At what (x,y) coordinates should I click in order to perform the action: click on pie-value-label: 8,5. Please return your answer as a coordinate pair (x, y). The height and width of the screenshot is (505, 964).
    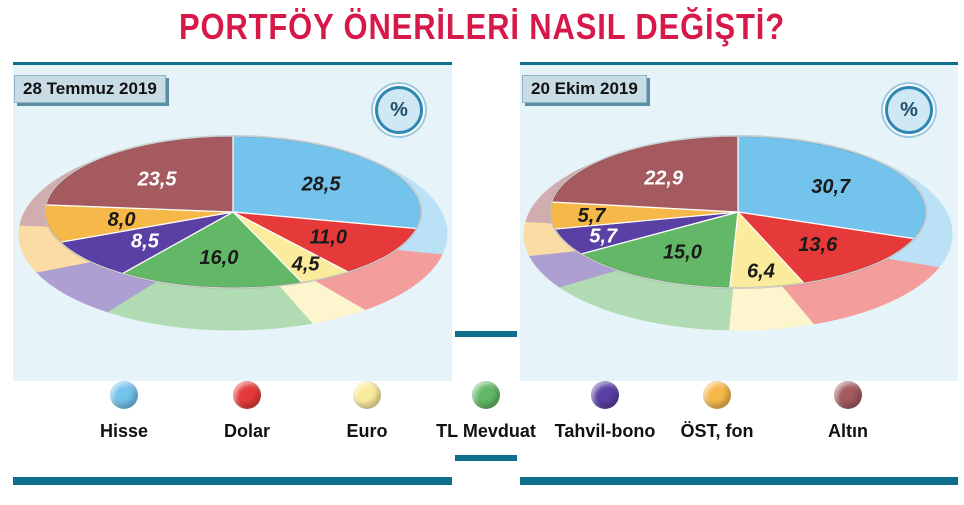
    Looking at the image, I should click on (145, 242).